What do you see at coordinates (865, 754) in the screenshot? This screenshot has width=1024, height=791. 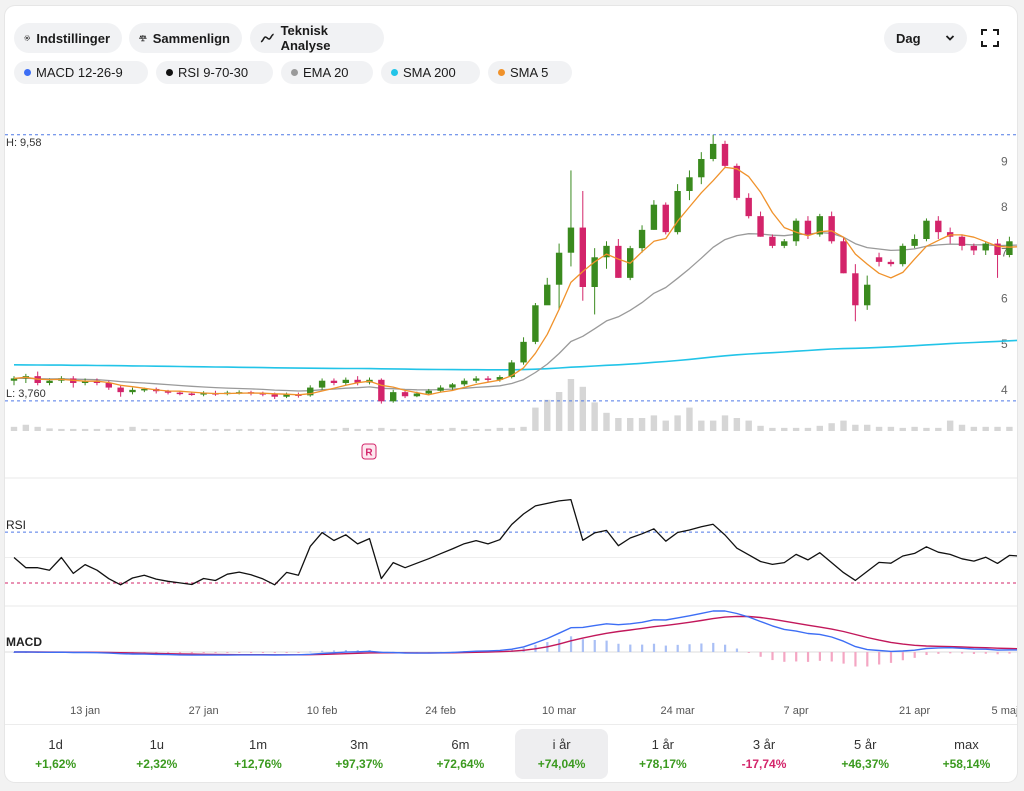 I see `period-5y: 5 år +46,37%` at bounding box center [865, 754].